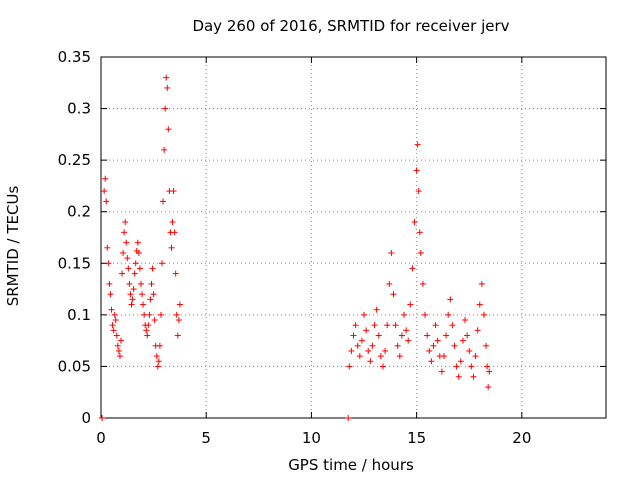 The width and height of the screenshot is (640, 480). I want to click on x-tick-label: 20, so click(521, 438).